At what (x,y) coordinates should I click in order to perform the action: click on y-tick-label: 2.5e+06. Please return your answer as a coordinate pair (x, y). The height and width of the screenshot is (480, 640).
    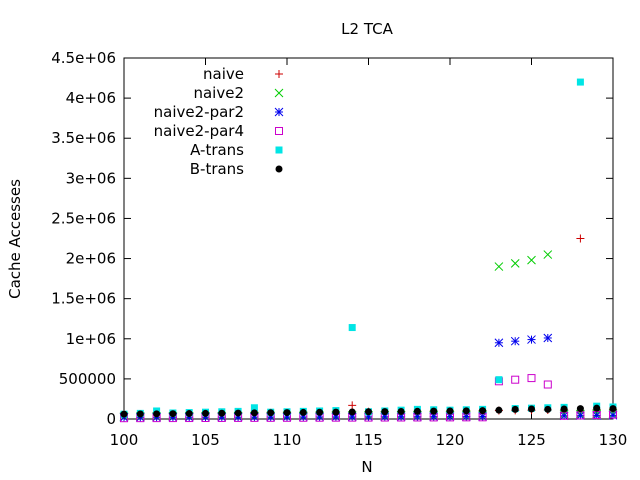
    Looking at the image, I should click on (83, 218).